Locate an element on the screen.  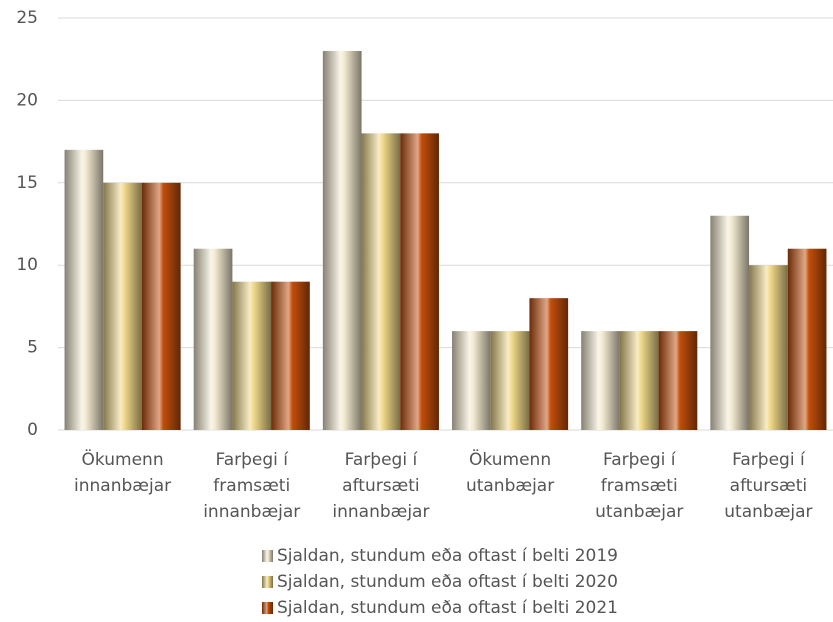
legend-label: Sjaldan, stundum eða oftast í belti 2021 is located at coordinates (447, 608).